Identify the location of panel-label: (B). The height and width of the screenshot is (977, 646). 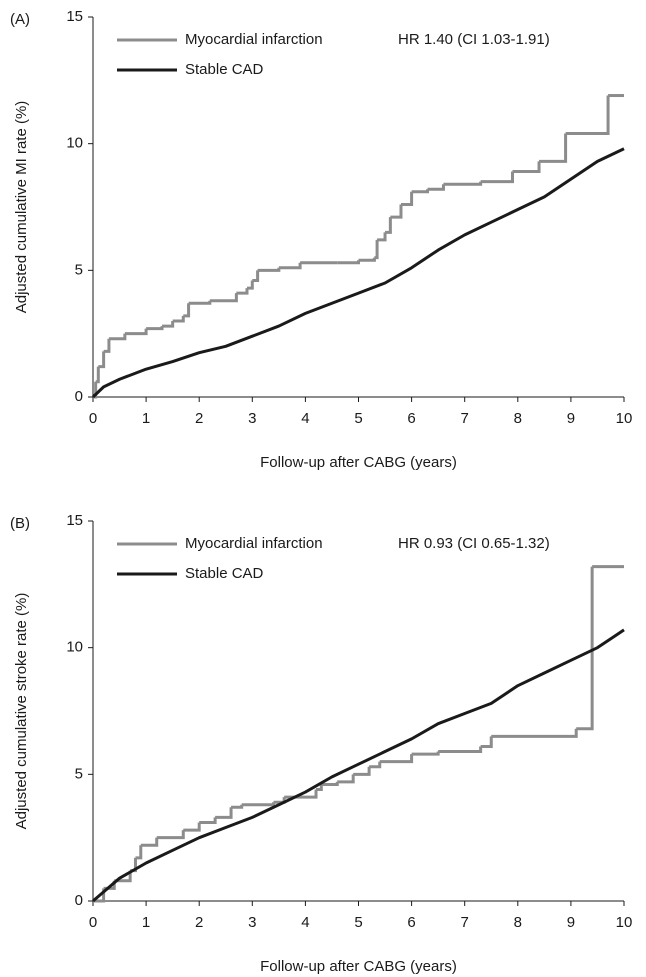
(20, 523).